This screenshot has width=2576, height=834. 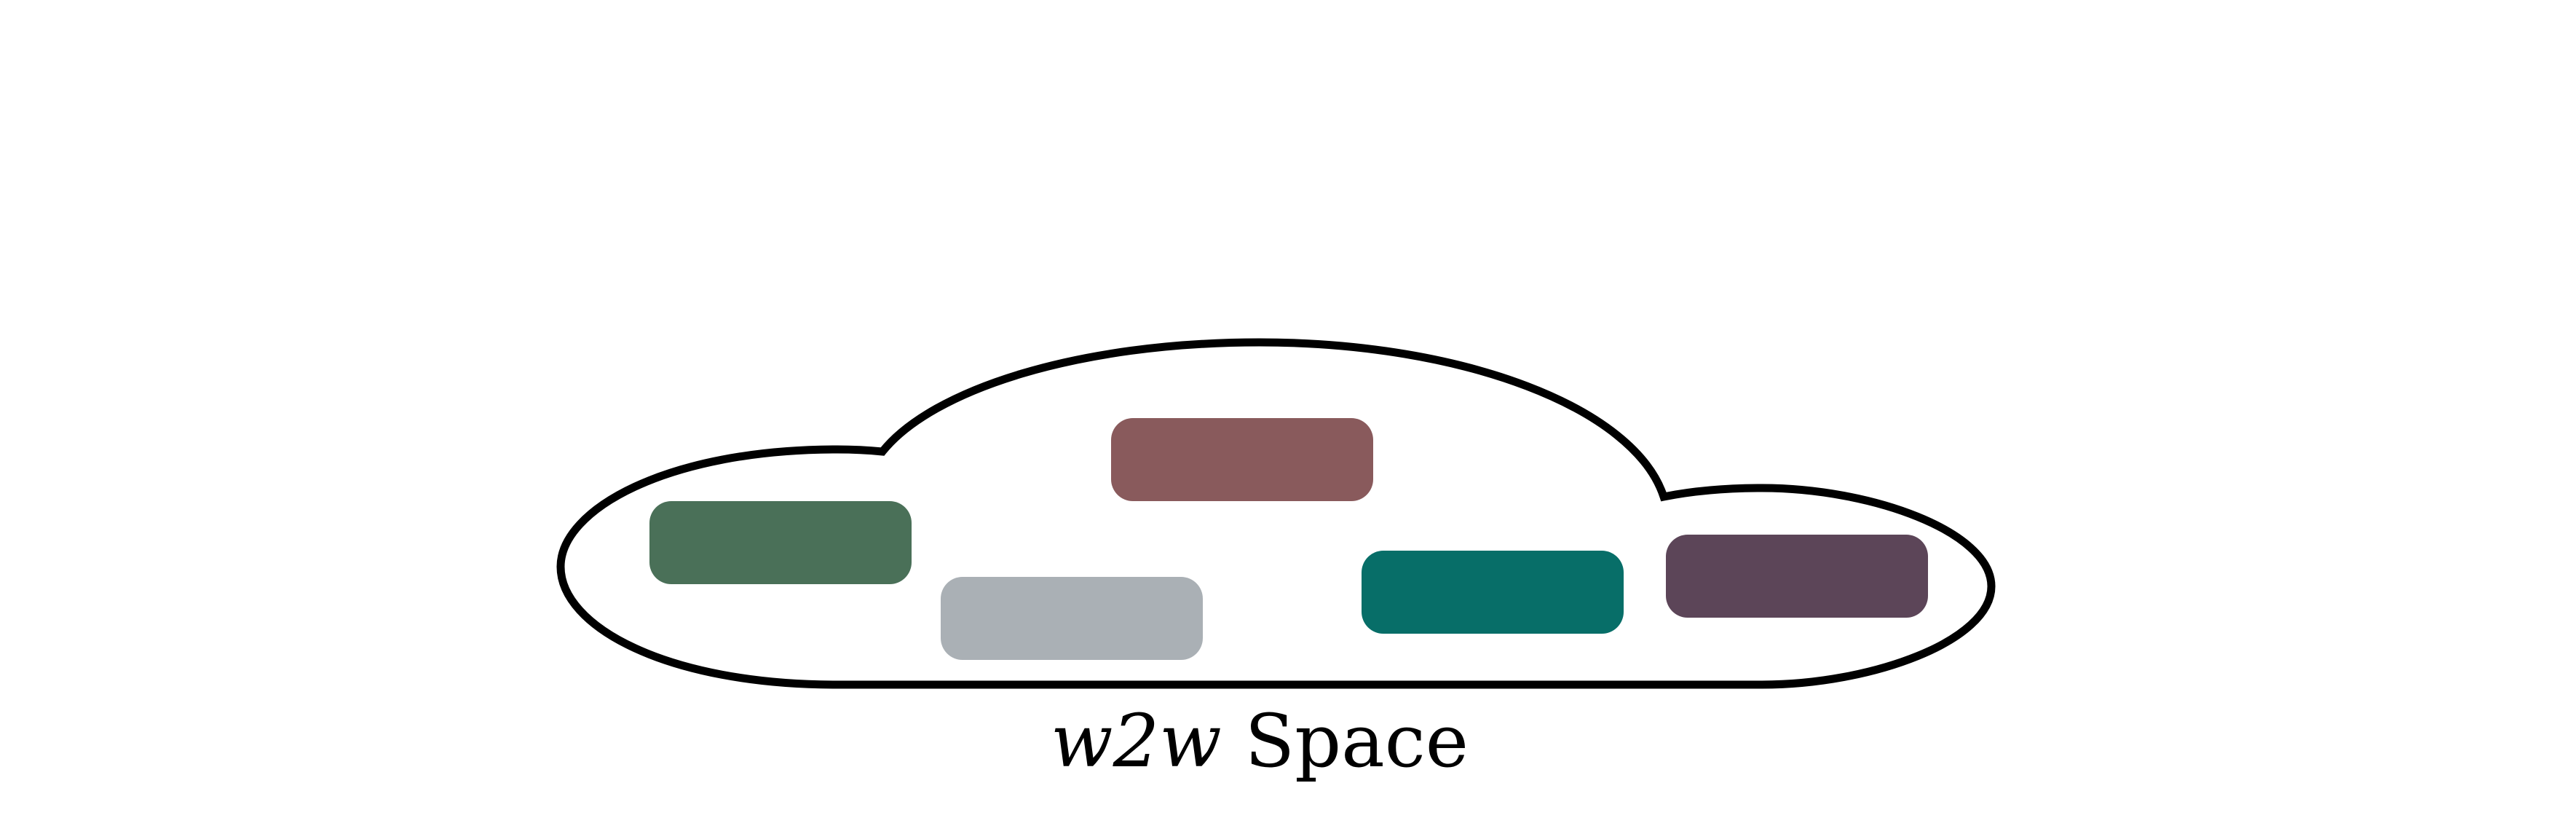 I want to click on diagram-caption: w2w Space, so click(x=1260, y=741).